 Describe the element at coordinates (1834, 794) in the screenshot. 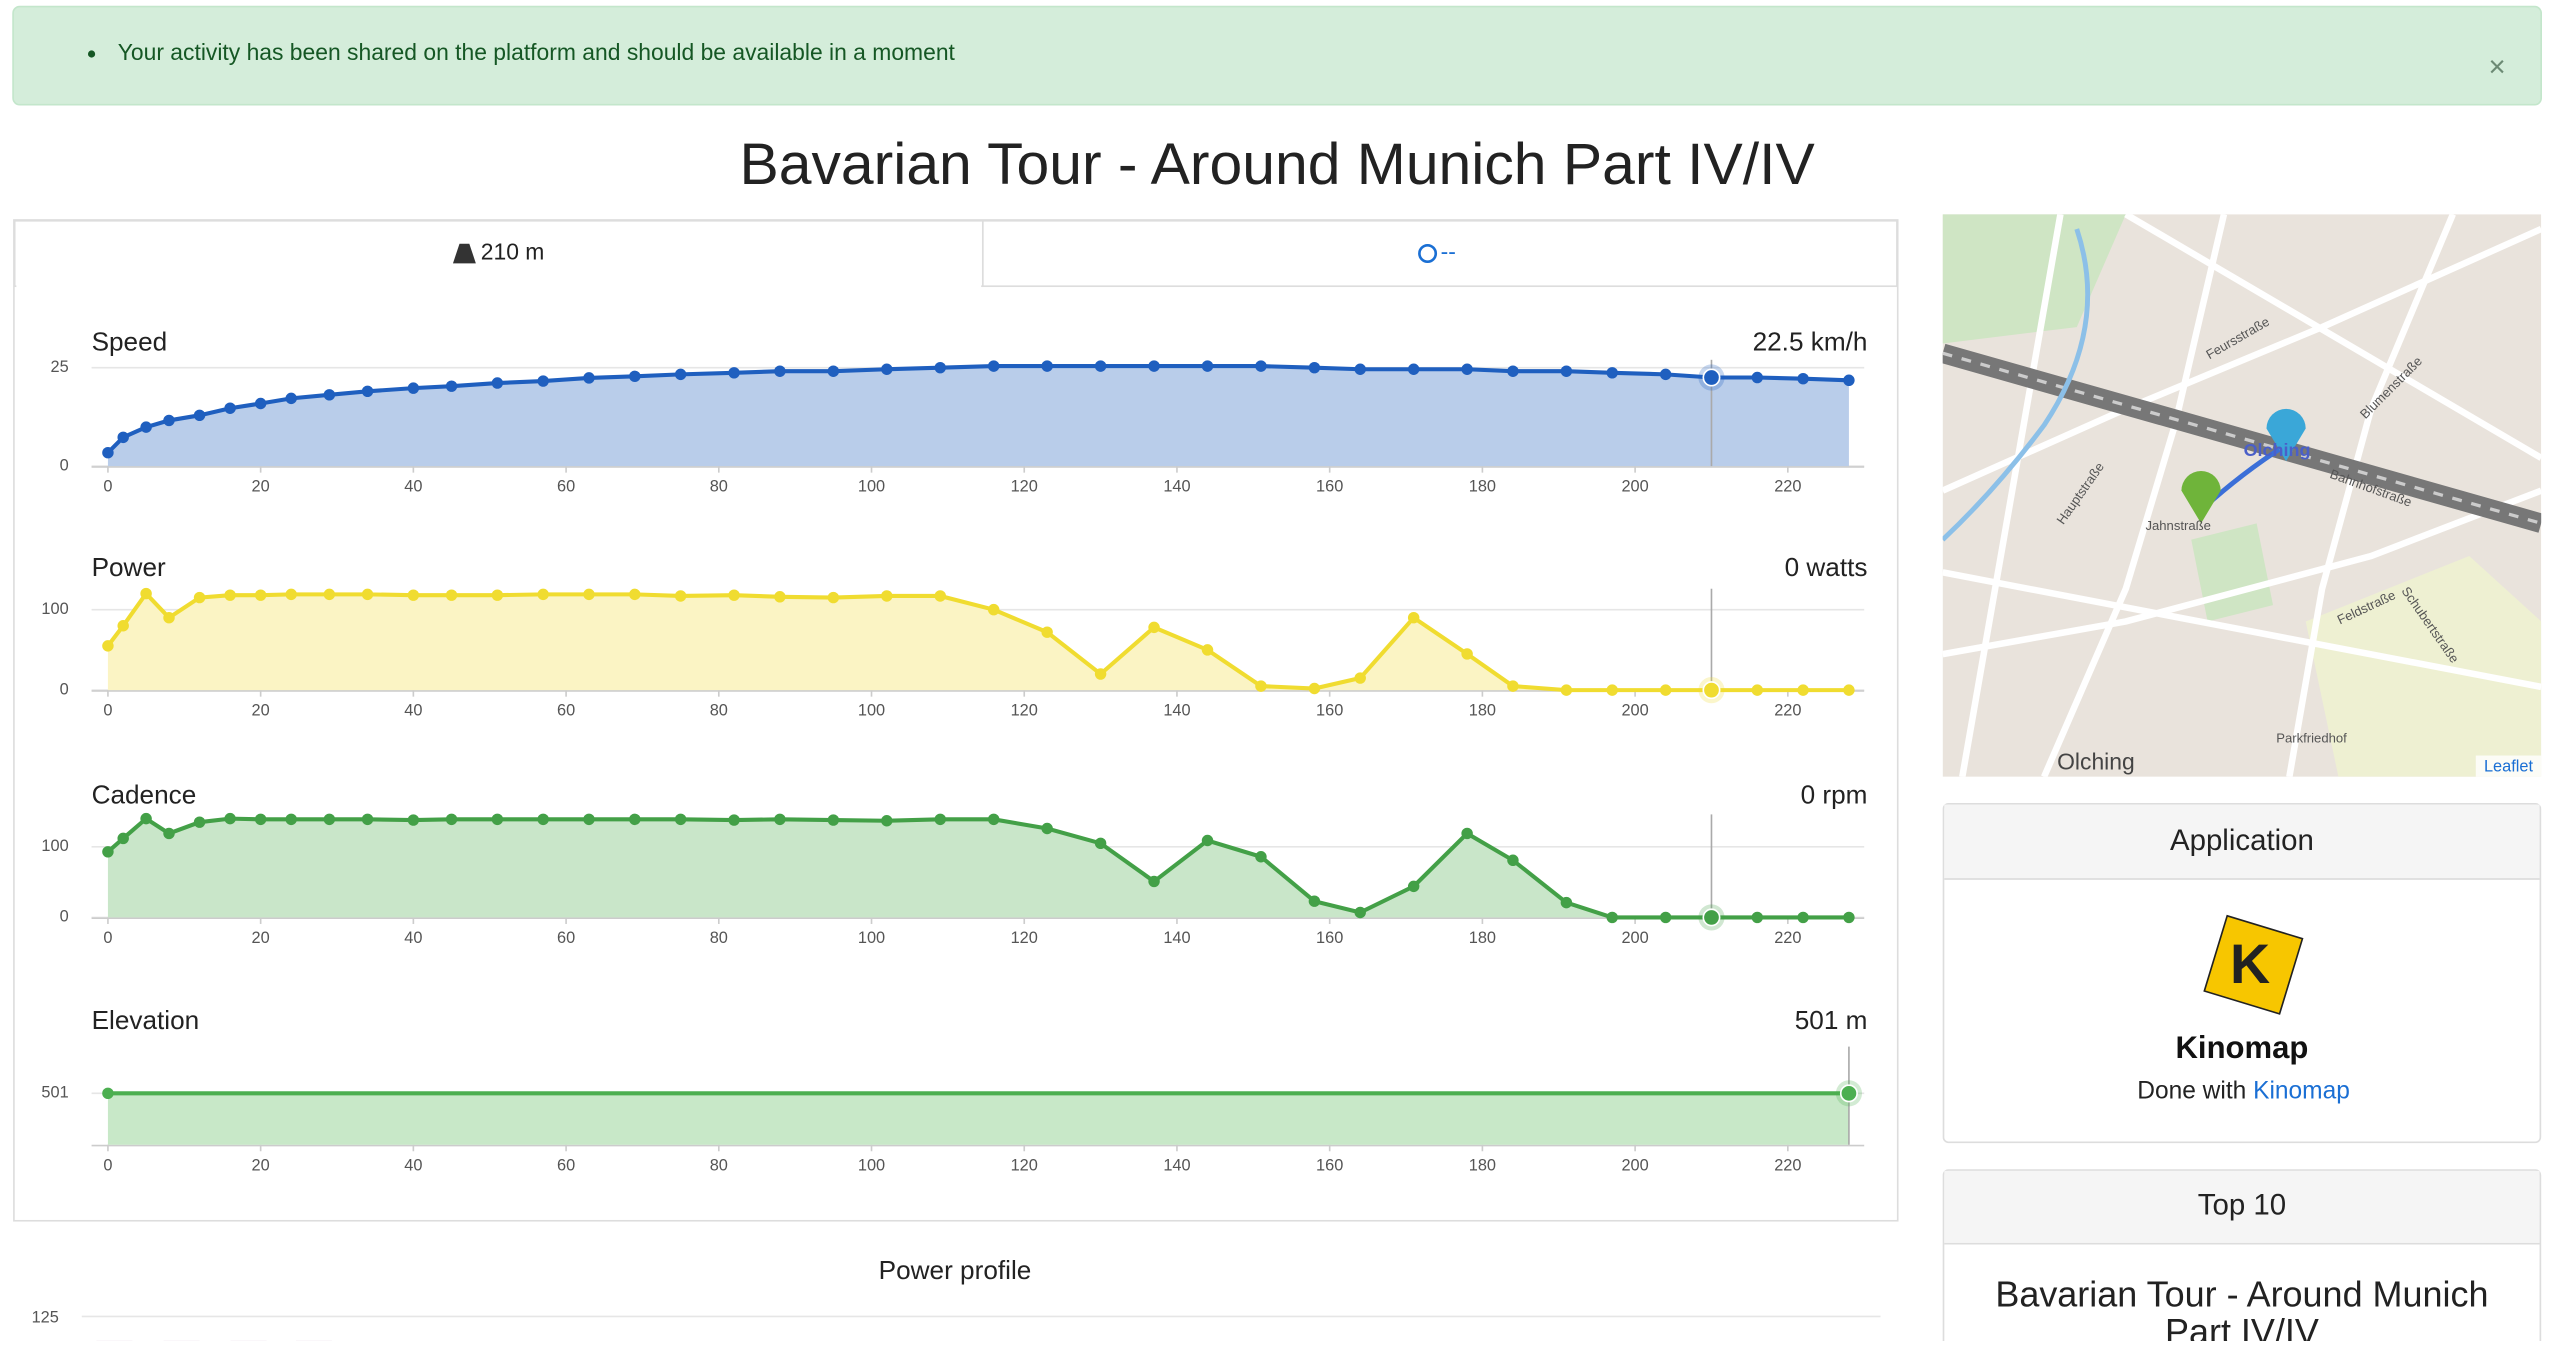

I see `readout: 0 rpm` at that location.